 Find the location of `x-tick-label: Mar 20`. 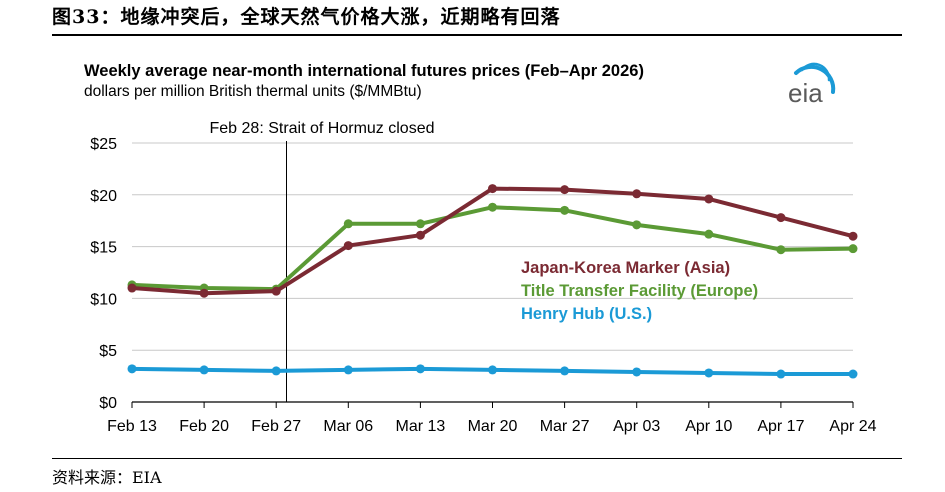

x-tick-label: Mar 20 is located at coordinates (493, 426).